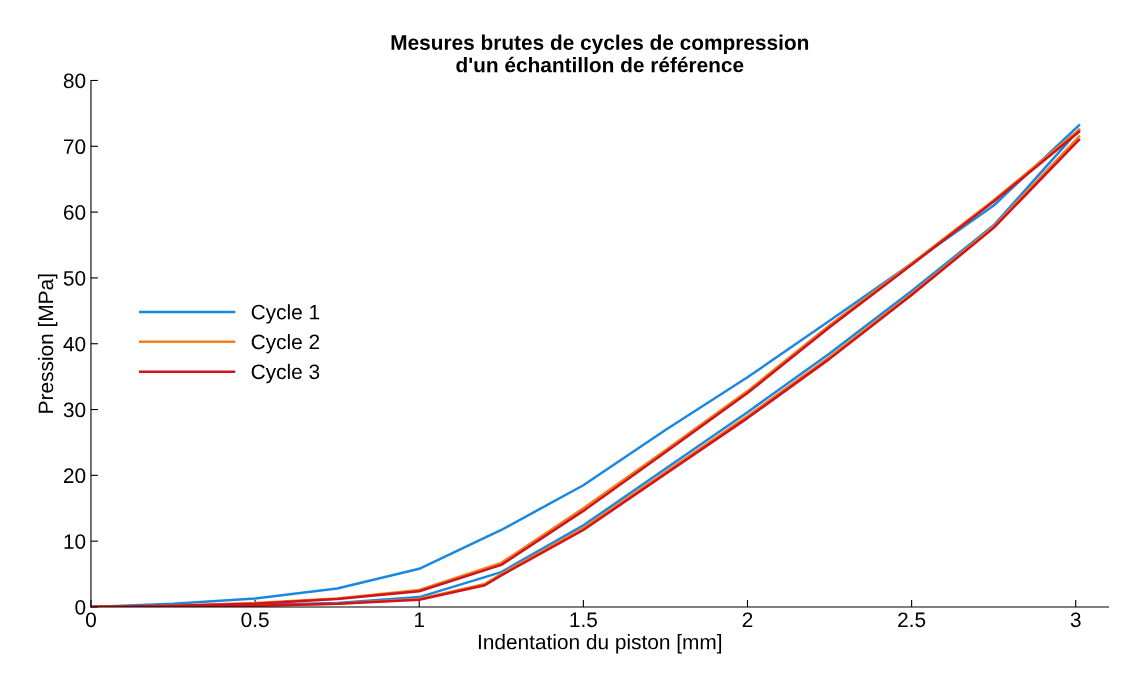  Describe the element at coordinates (47, 343) in the screenshot. I see `y-axis-title: Pression [MPa]` at that location.